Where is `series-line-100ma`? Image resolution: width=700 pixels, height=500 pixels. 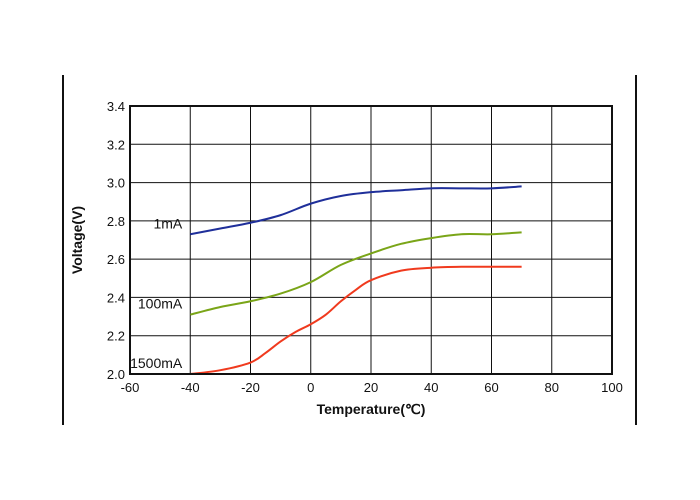 series-line-100ma is located at coordinates (356, 273).